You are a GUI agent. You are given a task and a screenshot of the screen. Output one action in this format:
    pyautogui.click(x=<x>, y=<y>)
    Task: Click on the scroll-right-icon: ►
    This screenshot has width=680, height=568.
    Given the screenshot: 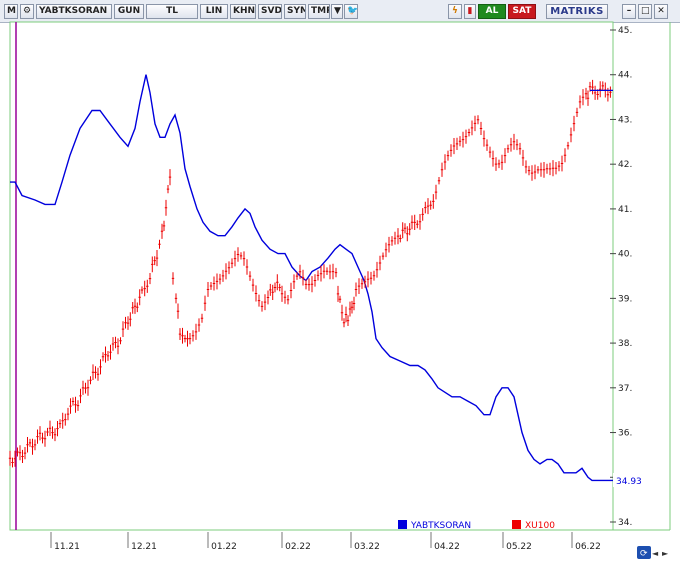 What is the action you would take?
    pyautogui.click(x=665, y=553)
    